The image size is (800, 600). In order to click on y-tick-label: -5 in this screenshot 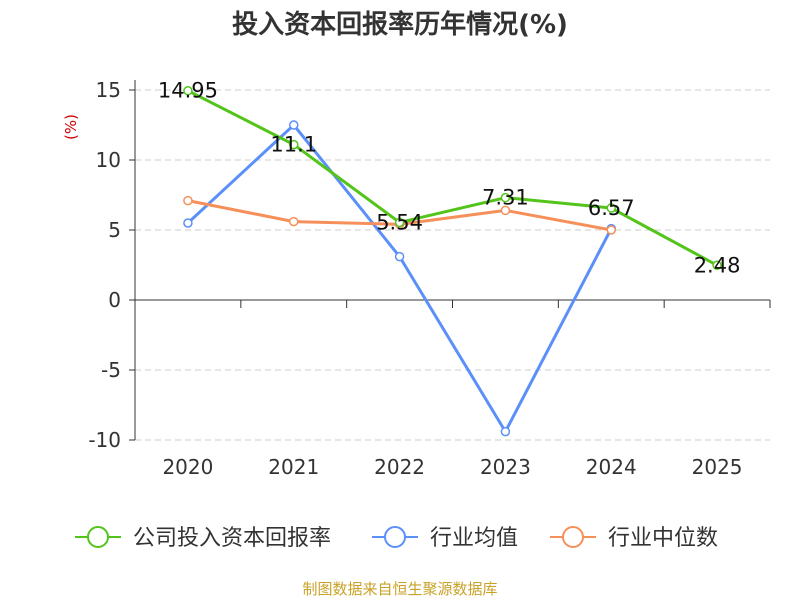, I will do `click(111, 370)`.